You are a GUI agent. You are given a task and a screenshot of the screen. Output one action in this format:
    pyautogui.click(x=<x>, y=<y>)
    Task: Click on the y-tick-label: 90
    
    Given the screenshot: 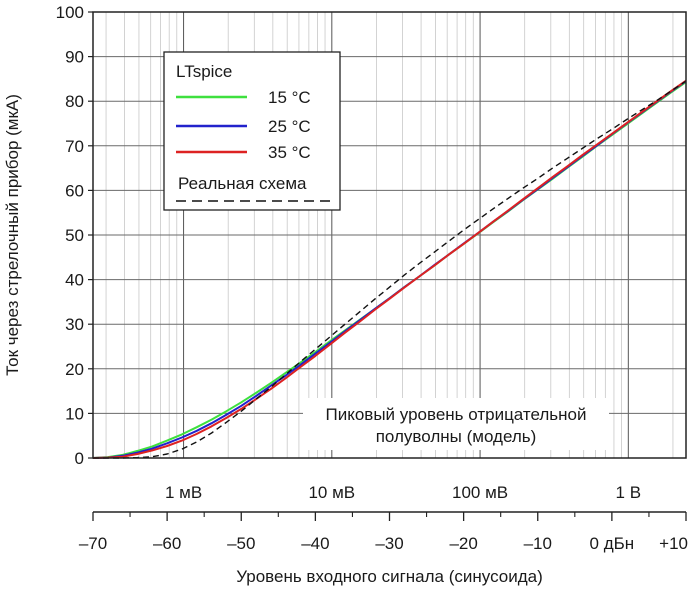 What is the action you would take?
    pyautogui.click(x=74, y=57)
    